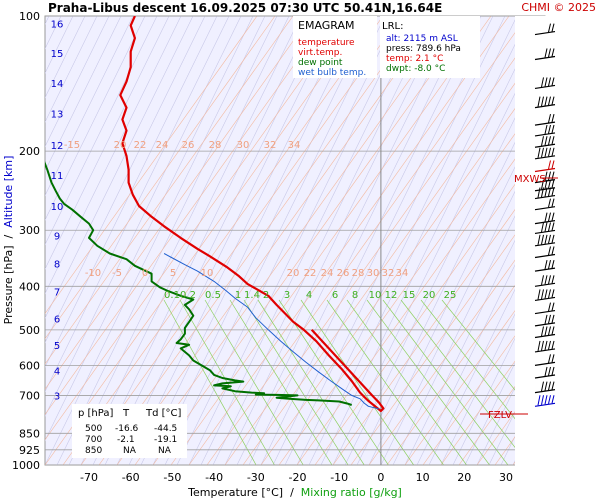  Describe the element at coordinates (294, 492) in the screenshot. I see `x-axis-title: Temperature [°C] / Mixing ratio [g/kg]` at that location.